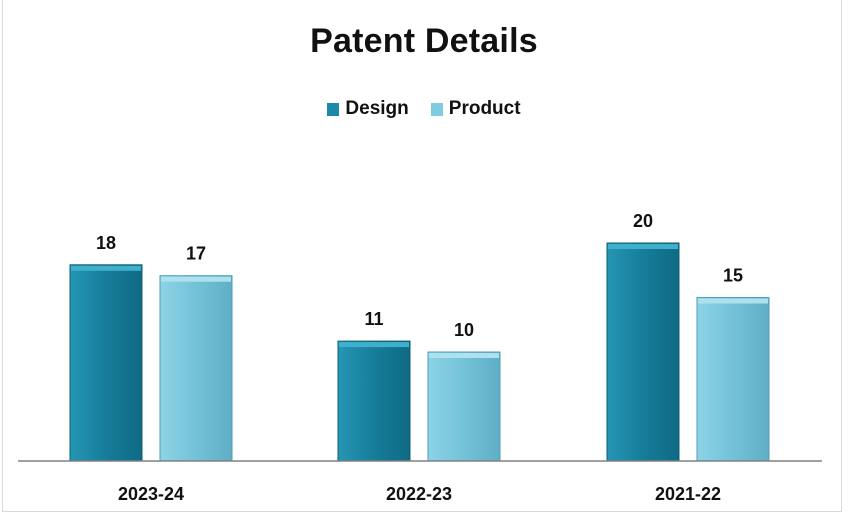 This screenshot has width=848, height=516. What do you see at coordinates (333, 109) in the screenshot?
I see `legend-swatch-design` at bounding box center [333, 109].